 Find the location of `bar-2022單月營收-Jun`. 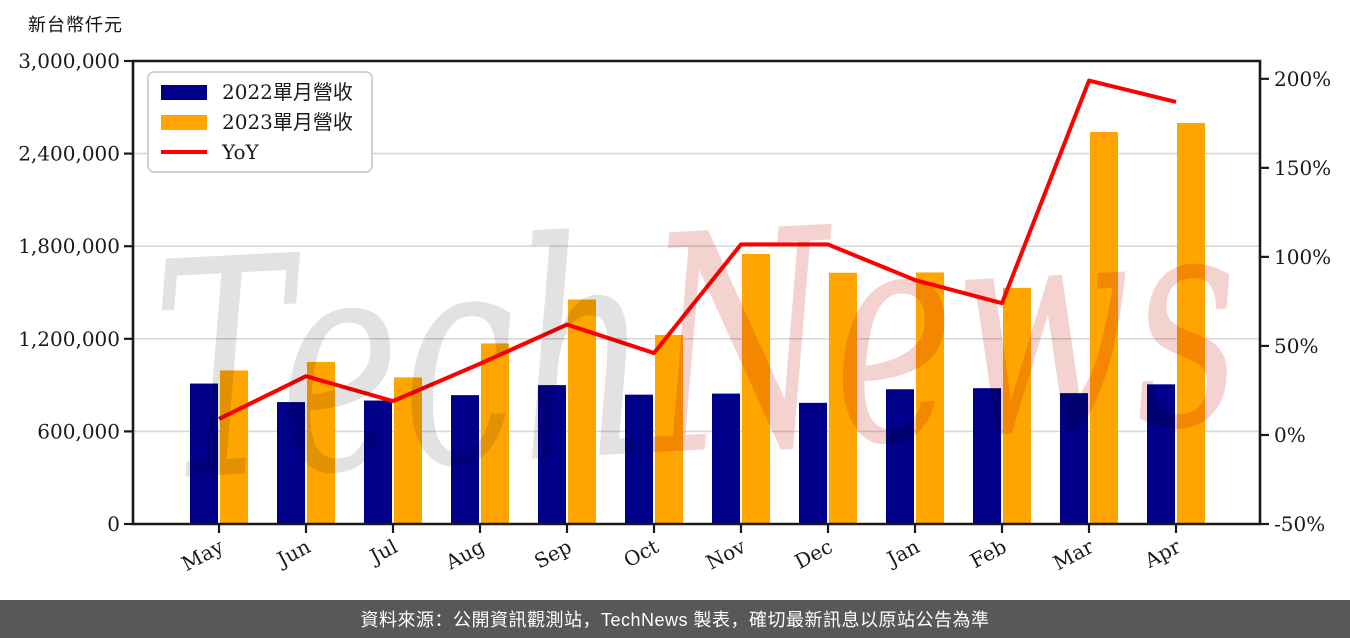

bar-2022單月營收-Jun is located at coordinates (291, 463).